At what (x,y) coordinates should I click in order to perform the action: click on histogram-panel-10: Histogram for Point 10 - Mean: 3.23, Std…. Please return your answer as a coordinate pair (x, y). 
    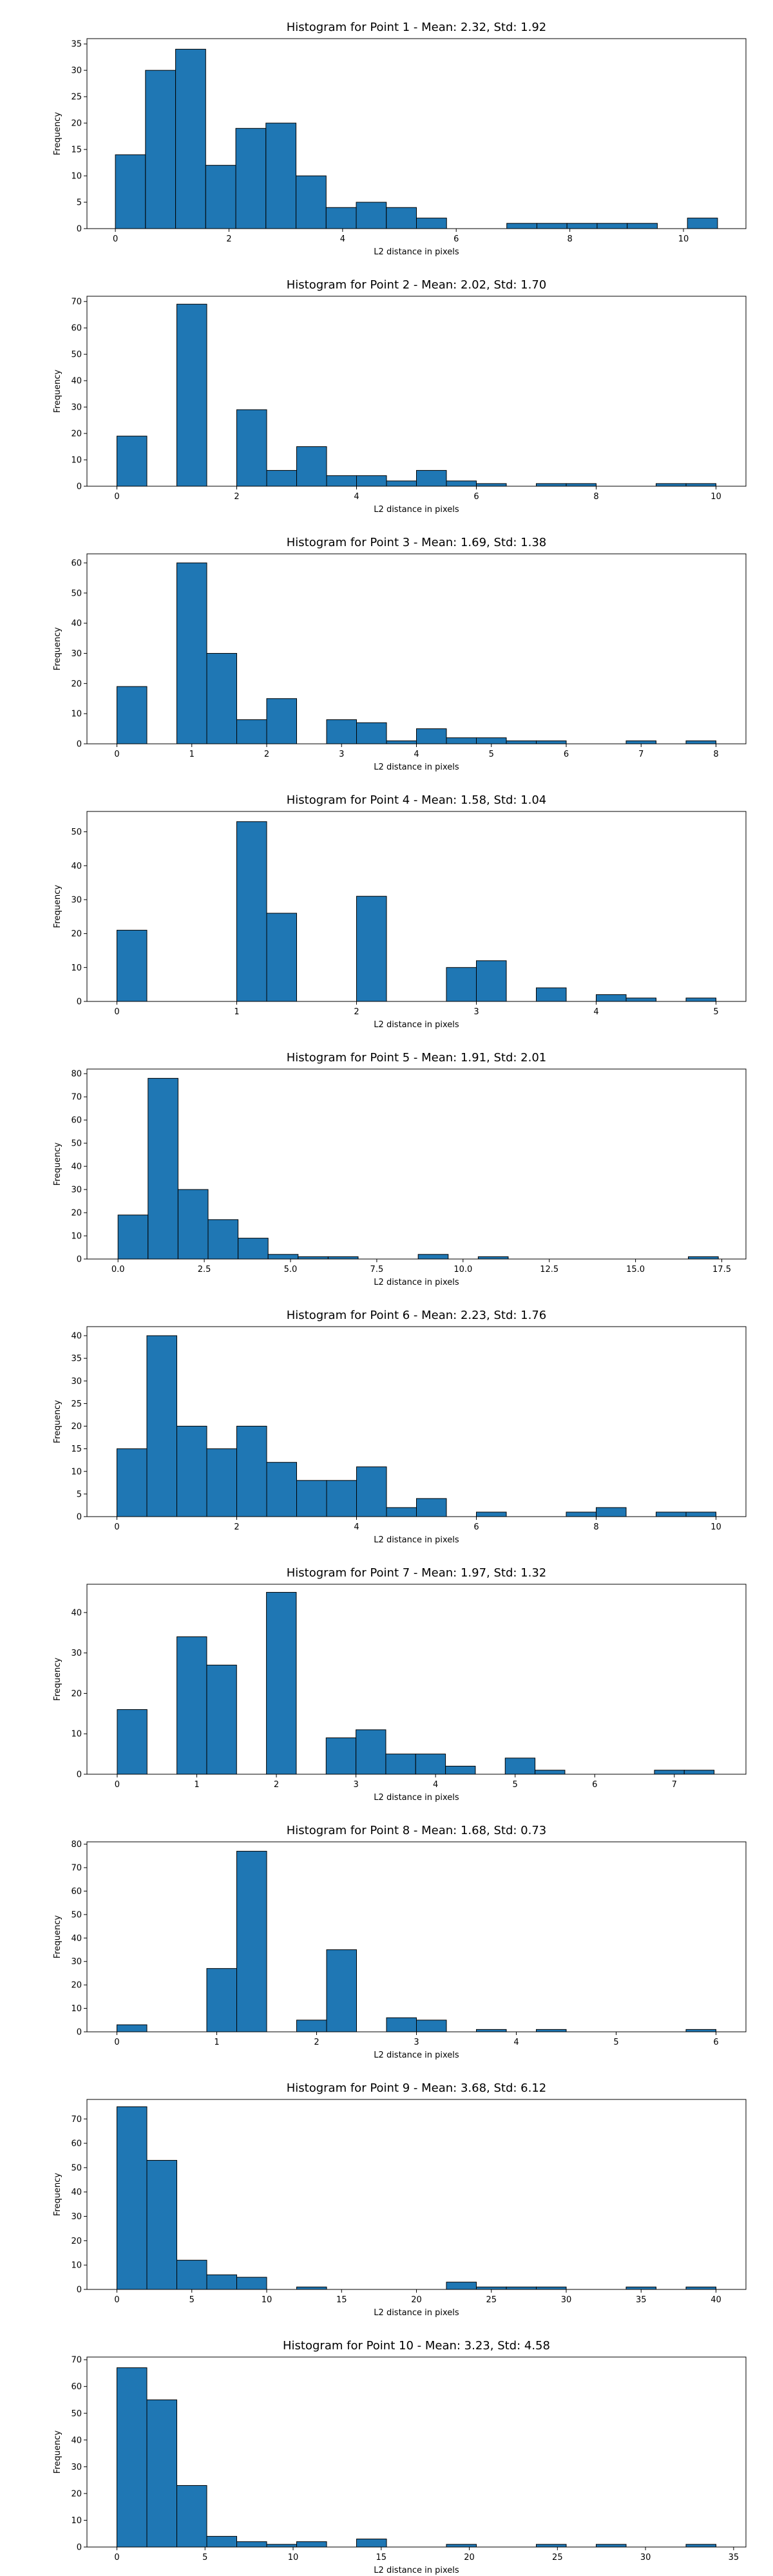
    Looking at the image, I should click on (400, 2457).